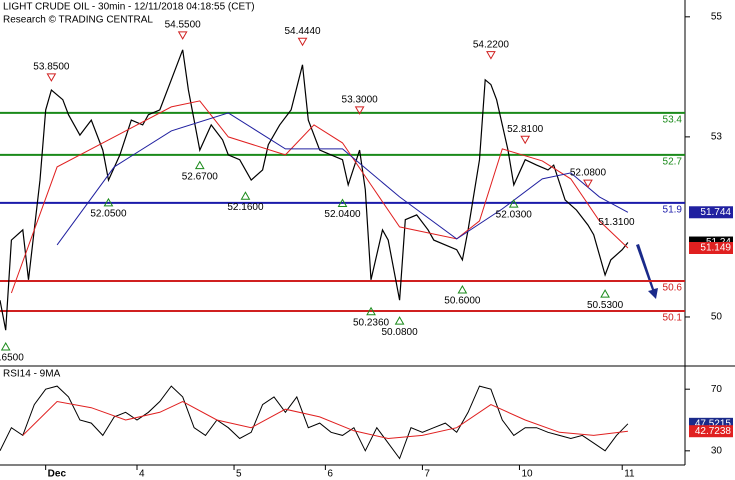 The image size is (735, 480). What do you see at coordinates (717, 389) in the screenshot?
I see `y-tick-label: 70` at bounding box center [717, 389].